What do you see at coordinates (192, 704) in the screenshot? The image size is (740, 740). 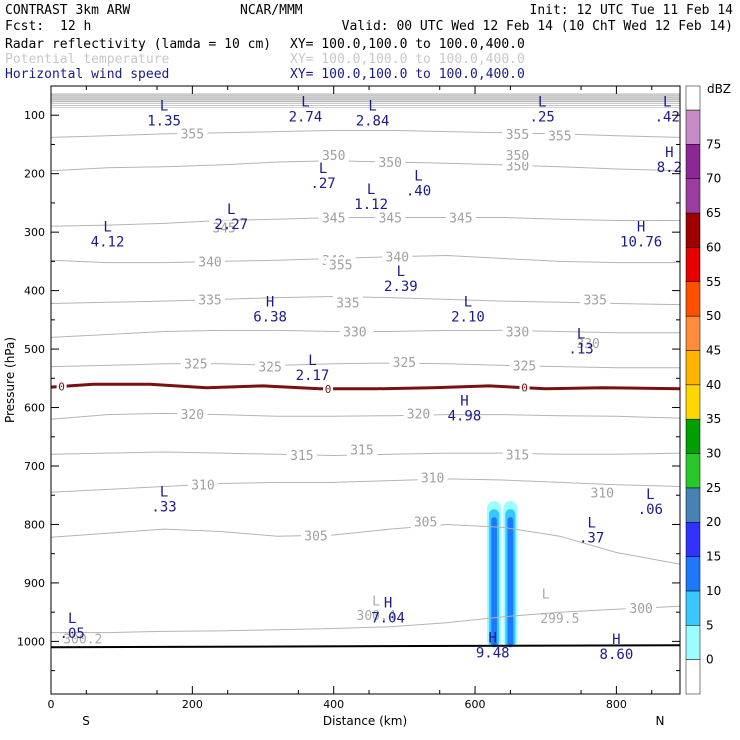 I see `x-tick-label: 200` at bounding box center [192, 704].